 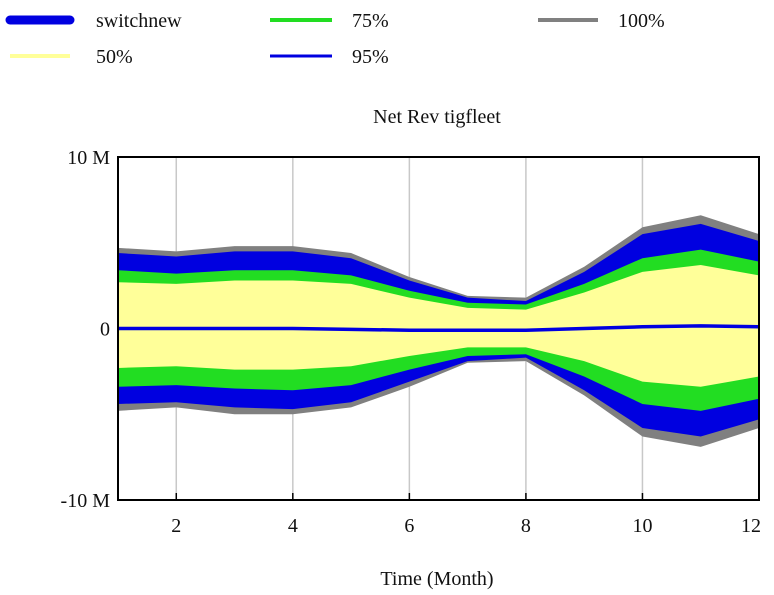 I want to click on x-tick-label-8: 8, so click(x=526, y=526).